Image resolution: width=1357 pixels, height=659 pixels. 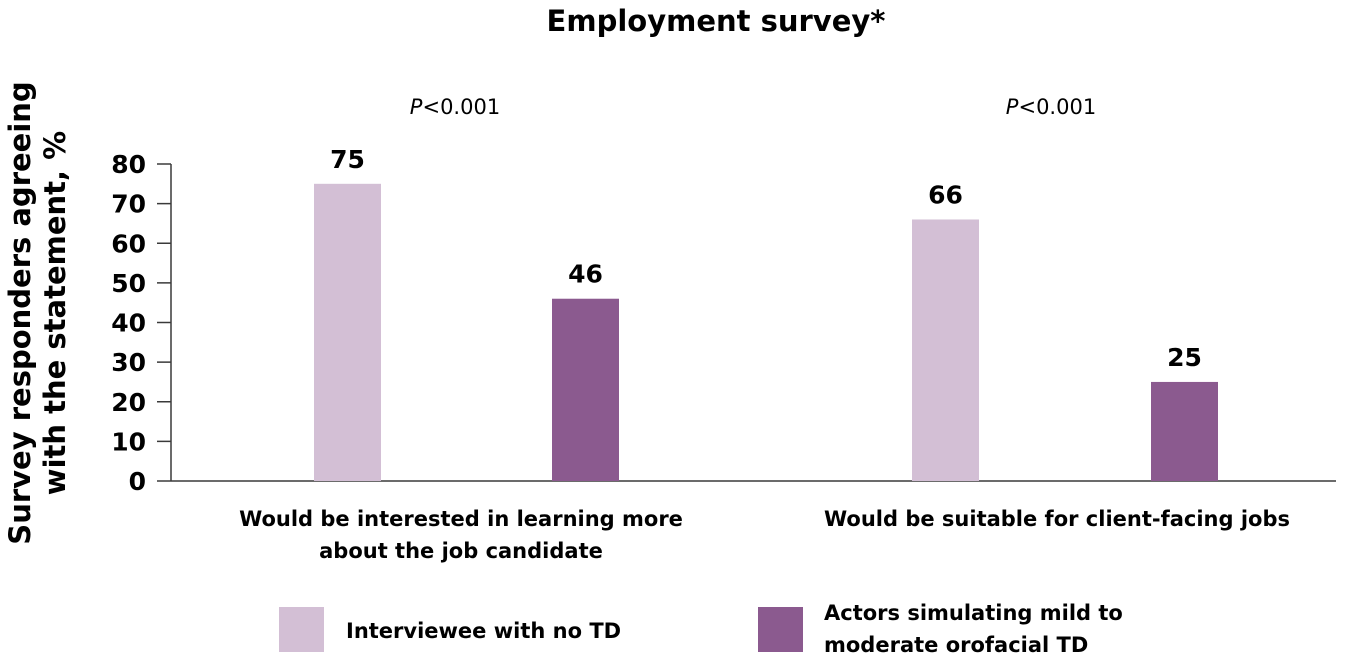 What do you see at coordinates (128, 362) in the screenshot?
I see `y-tick-label: 30` at bounding box center [128, 362].